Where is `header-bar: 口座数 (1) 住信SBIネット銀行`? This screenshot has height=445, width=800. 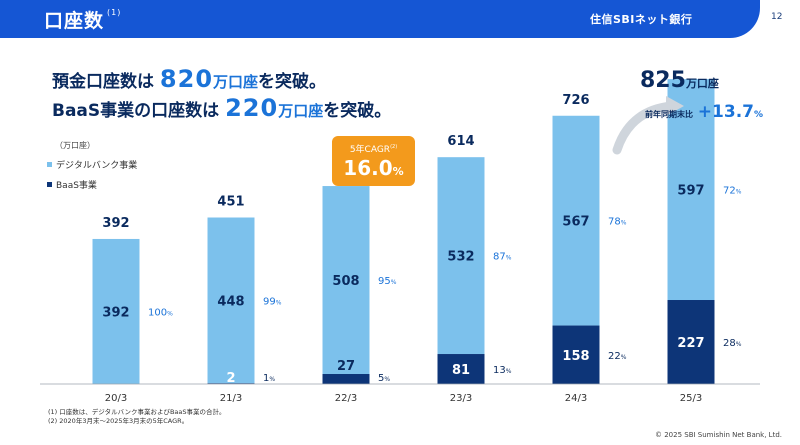 header-bar: 口座数 (1) 住信SBIネット銀行 is located at coordinates (380, 19).